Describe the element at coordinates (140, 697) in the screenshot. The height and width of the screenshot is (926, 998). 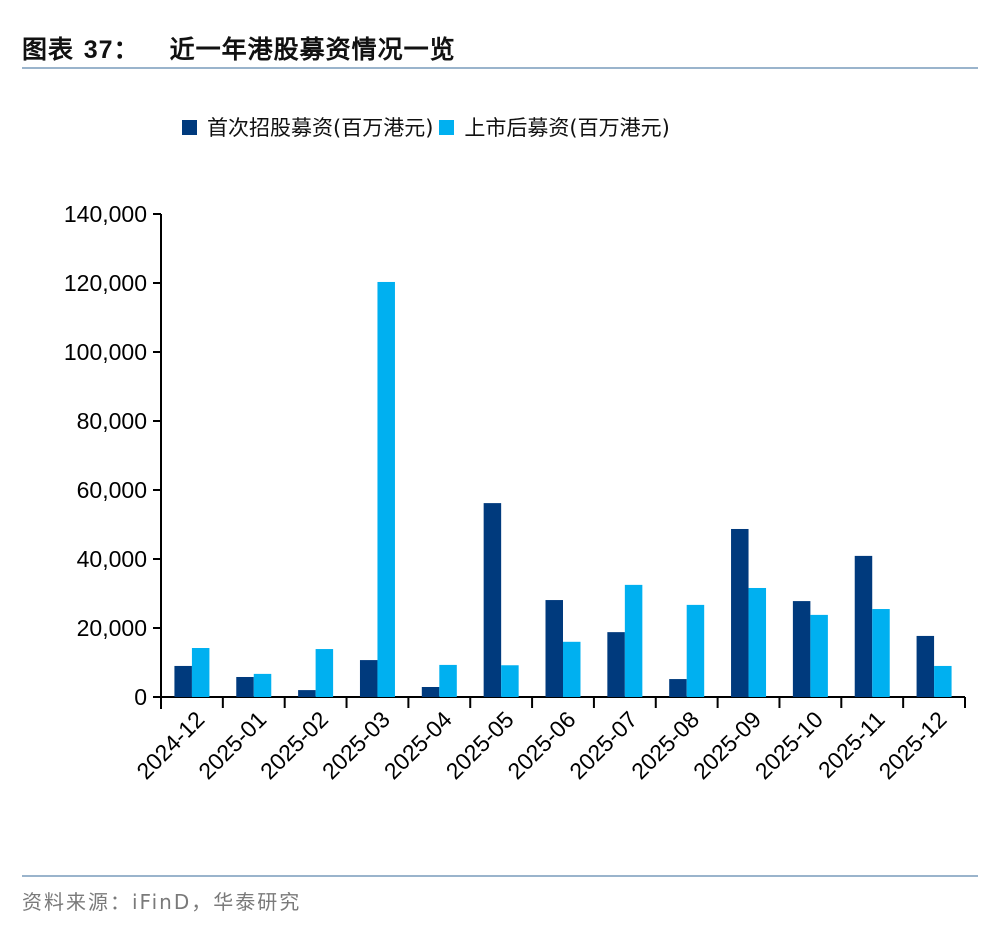
I see `y-tick-label: 0` at that location.